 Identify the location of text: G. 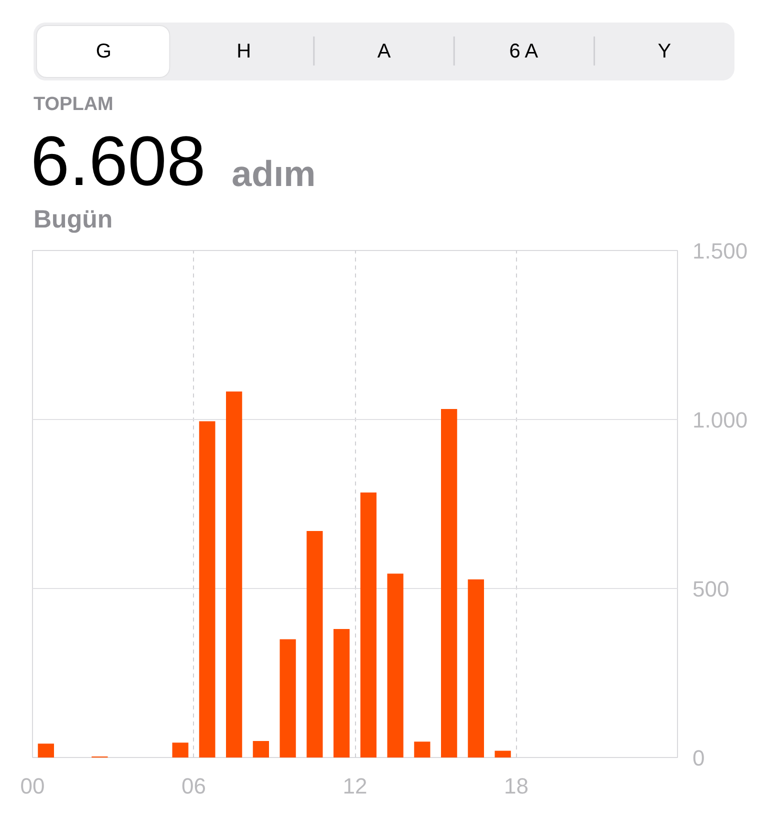
(104, 51).